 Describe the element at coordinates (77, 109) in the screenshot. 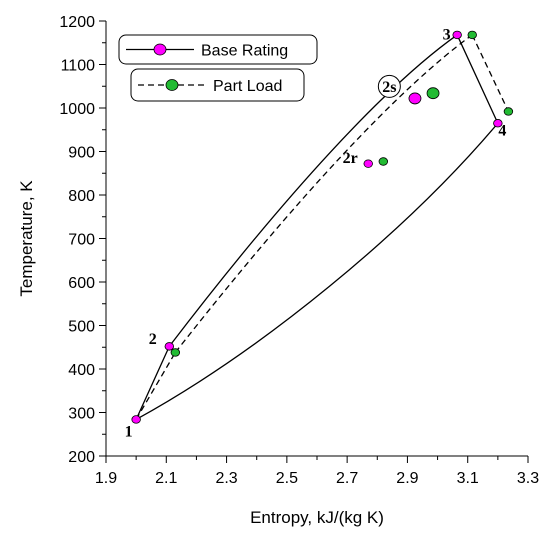

I see `y-tick-label: 1000` at that location.